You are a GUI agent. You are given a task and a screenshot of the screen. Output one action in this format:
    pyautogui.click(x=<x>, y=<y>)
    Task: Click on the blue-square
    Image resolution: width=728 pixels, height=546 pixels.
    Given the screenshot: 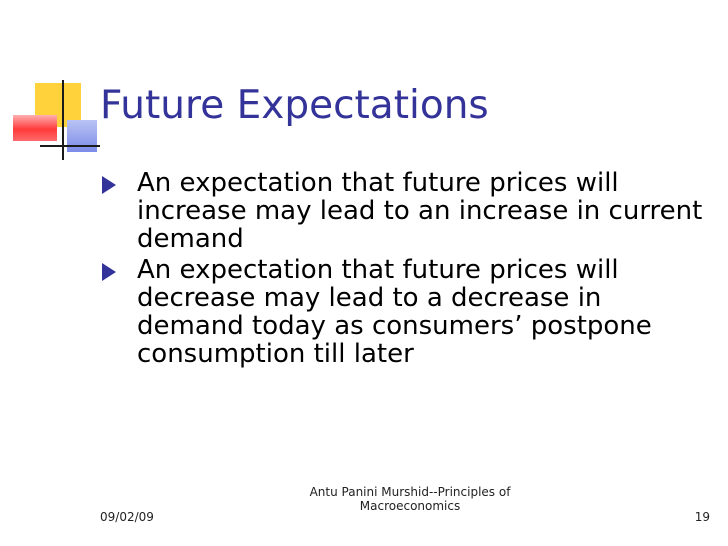 What is the action you would take?
    pyautogui.click(x=82, y=136)
    